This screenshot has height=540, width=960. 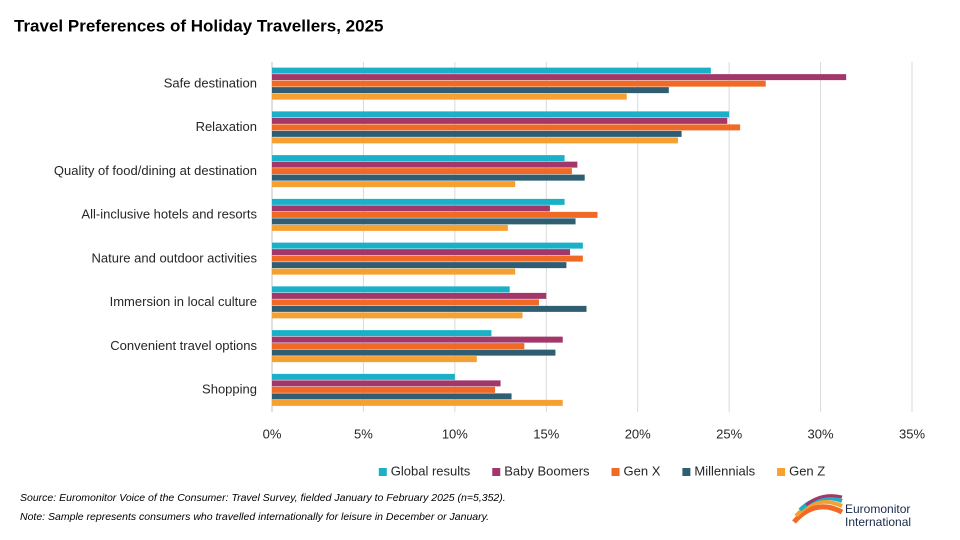 What do you see at coordinates (210, 82) in the screenshot?
I see `y-tick-label: Safe destination` at bounding box center [210, 82].